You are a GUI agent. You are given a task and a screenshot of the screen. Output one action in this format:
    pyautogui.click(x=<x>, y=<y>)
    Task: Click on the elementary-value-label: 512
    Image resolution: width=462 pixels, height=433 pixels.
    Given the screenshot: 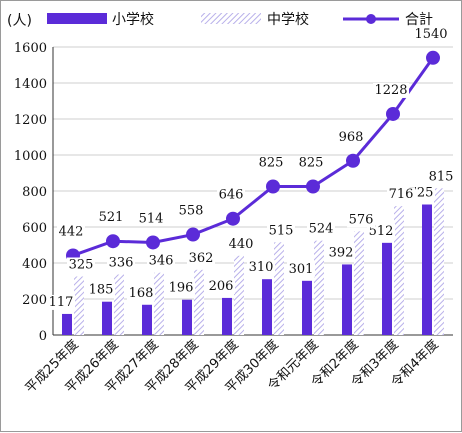 What is the action you would take?
    pyautogui.click(x=381, y=231)
    